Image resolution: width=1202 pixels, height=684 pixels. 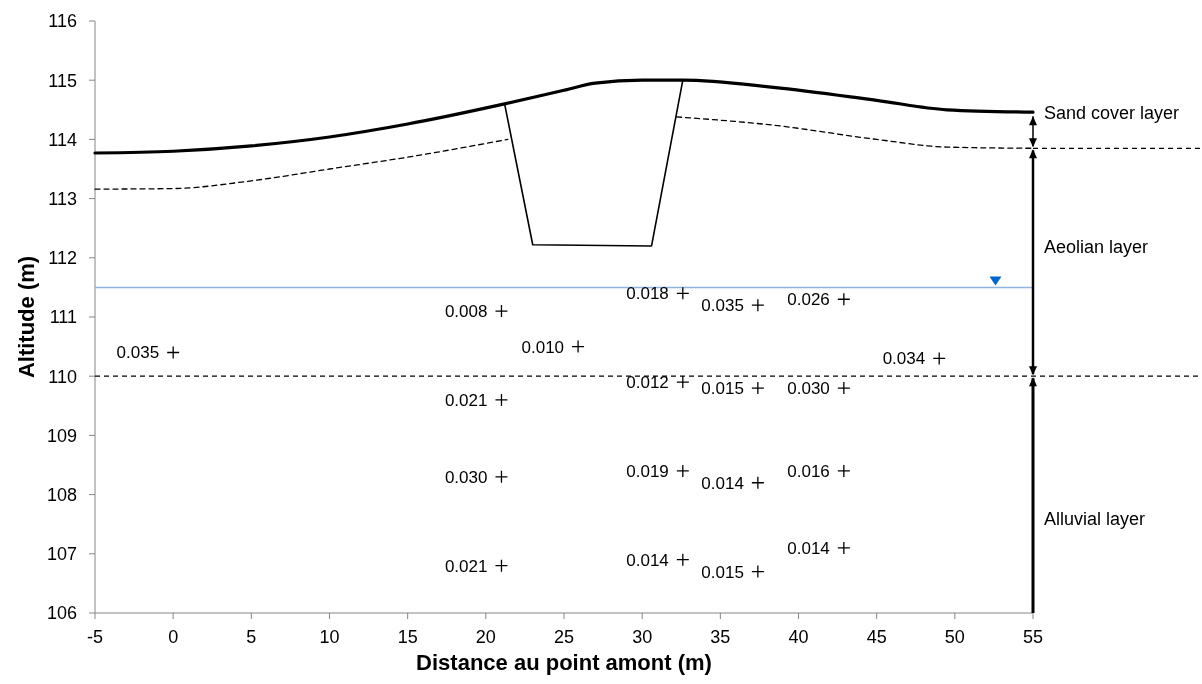 I want to click on y-tick-label: 112, so click(x=62, y=258).